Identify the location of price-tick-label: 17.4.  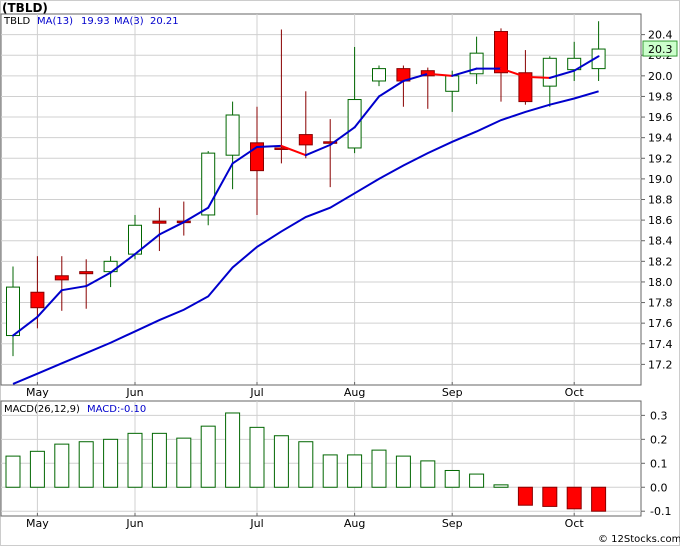
(660, 344).